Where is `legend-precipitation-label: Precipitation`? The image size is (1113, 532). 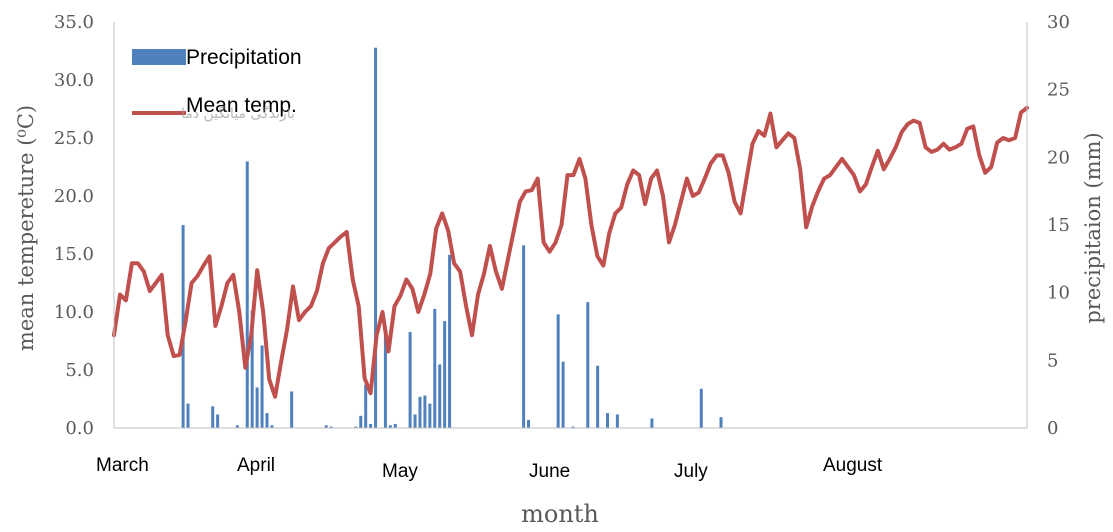 legend-precipitation-label: Precipitation is located at coordinates (244, 57).